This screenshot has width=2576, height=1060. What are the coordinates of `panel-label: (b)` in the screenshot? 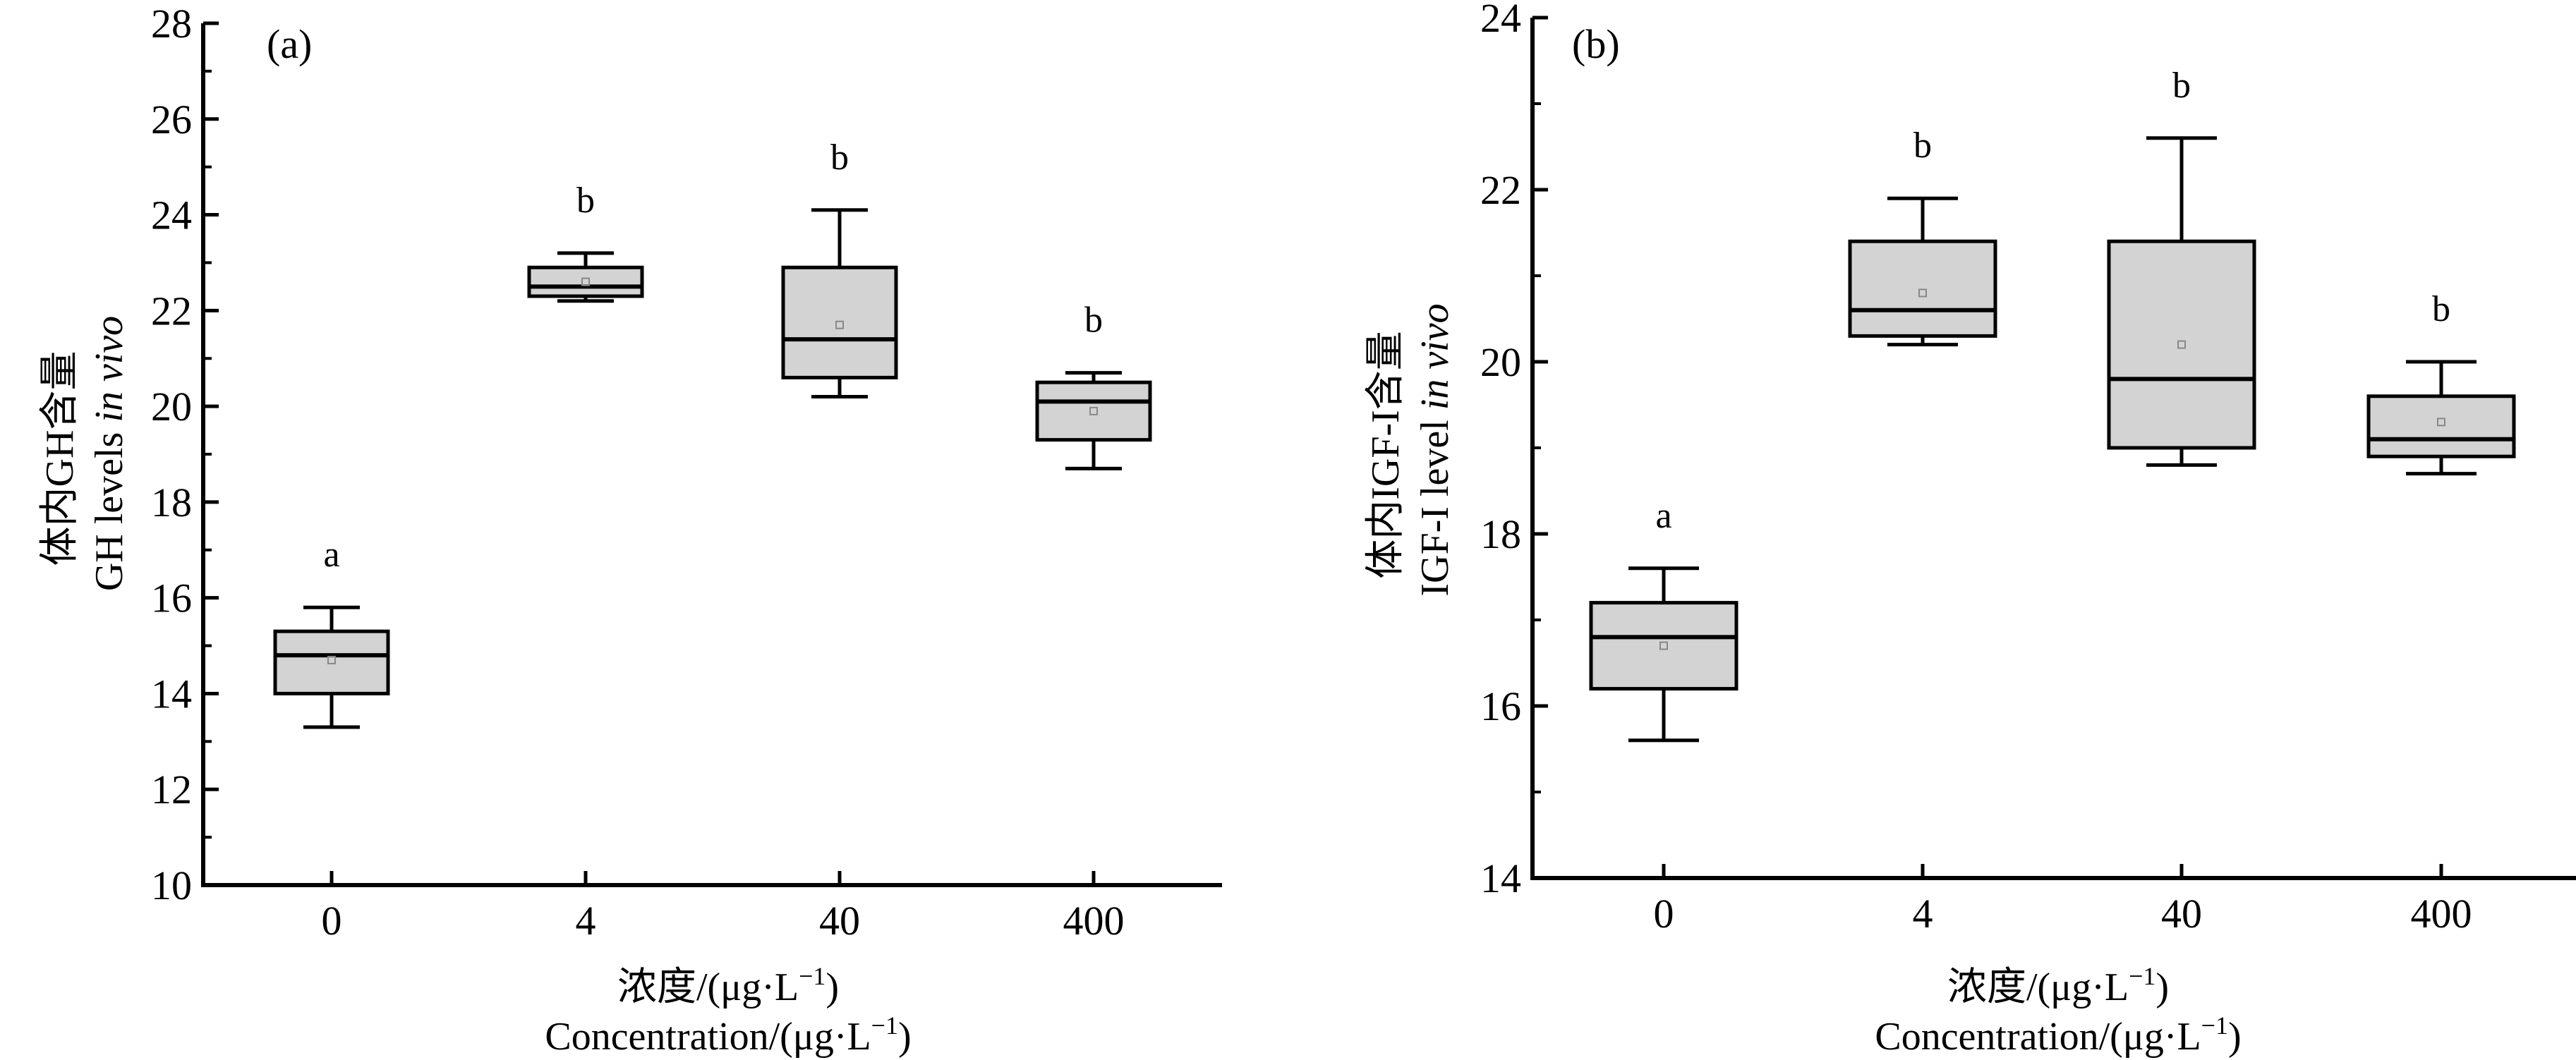 It's located at (1596, 44).